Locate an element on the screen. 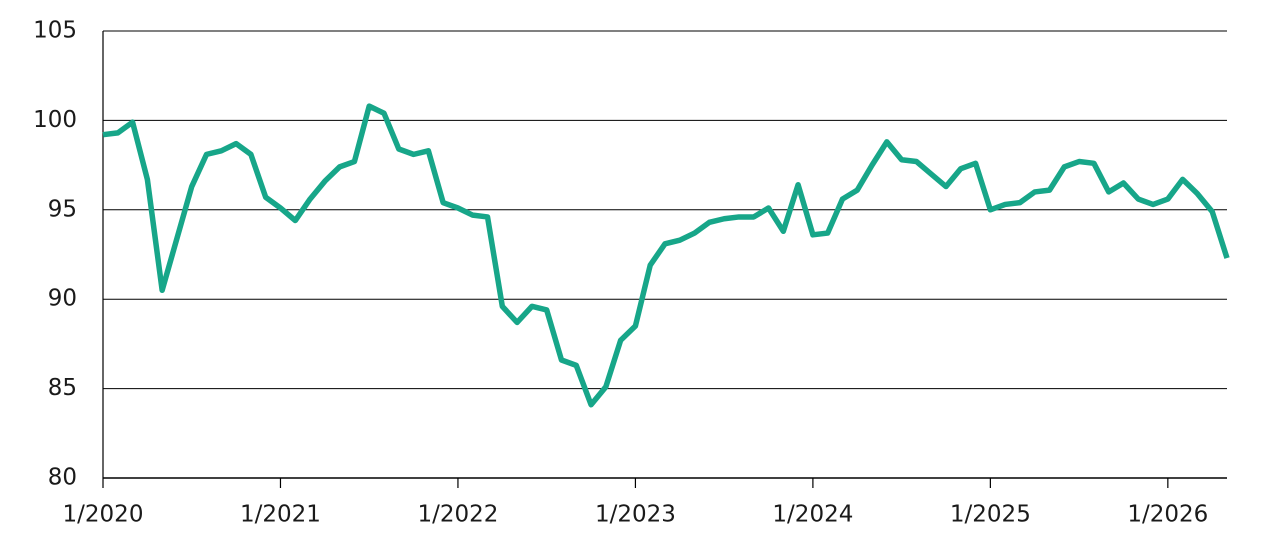 This screenshot has width=1269, height=557. x-tick-label: 1/2020 is located at coordinates (103, 515).